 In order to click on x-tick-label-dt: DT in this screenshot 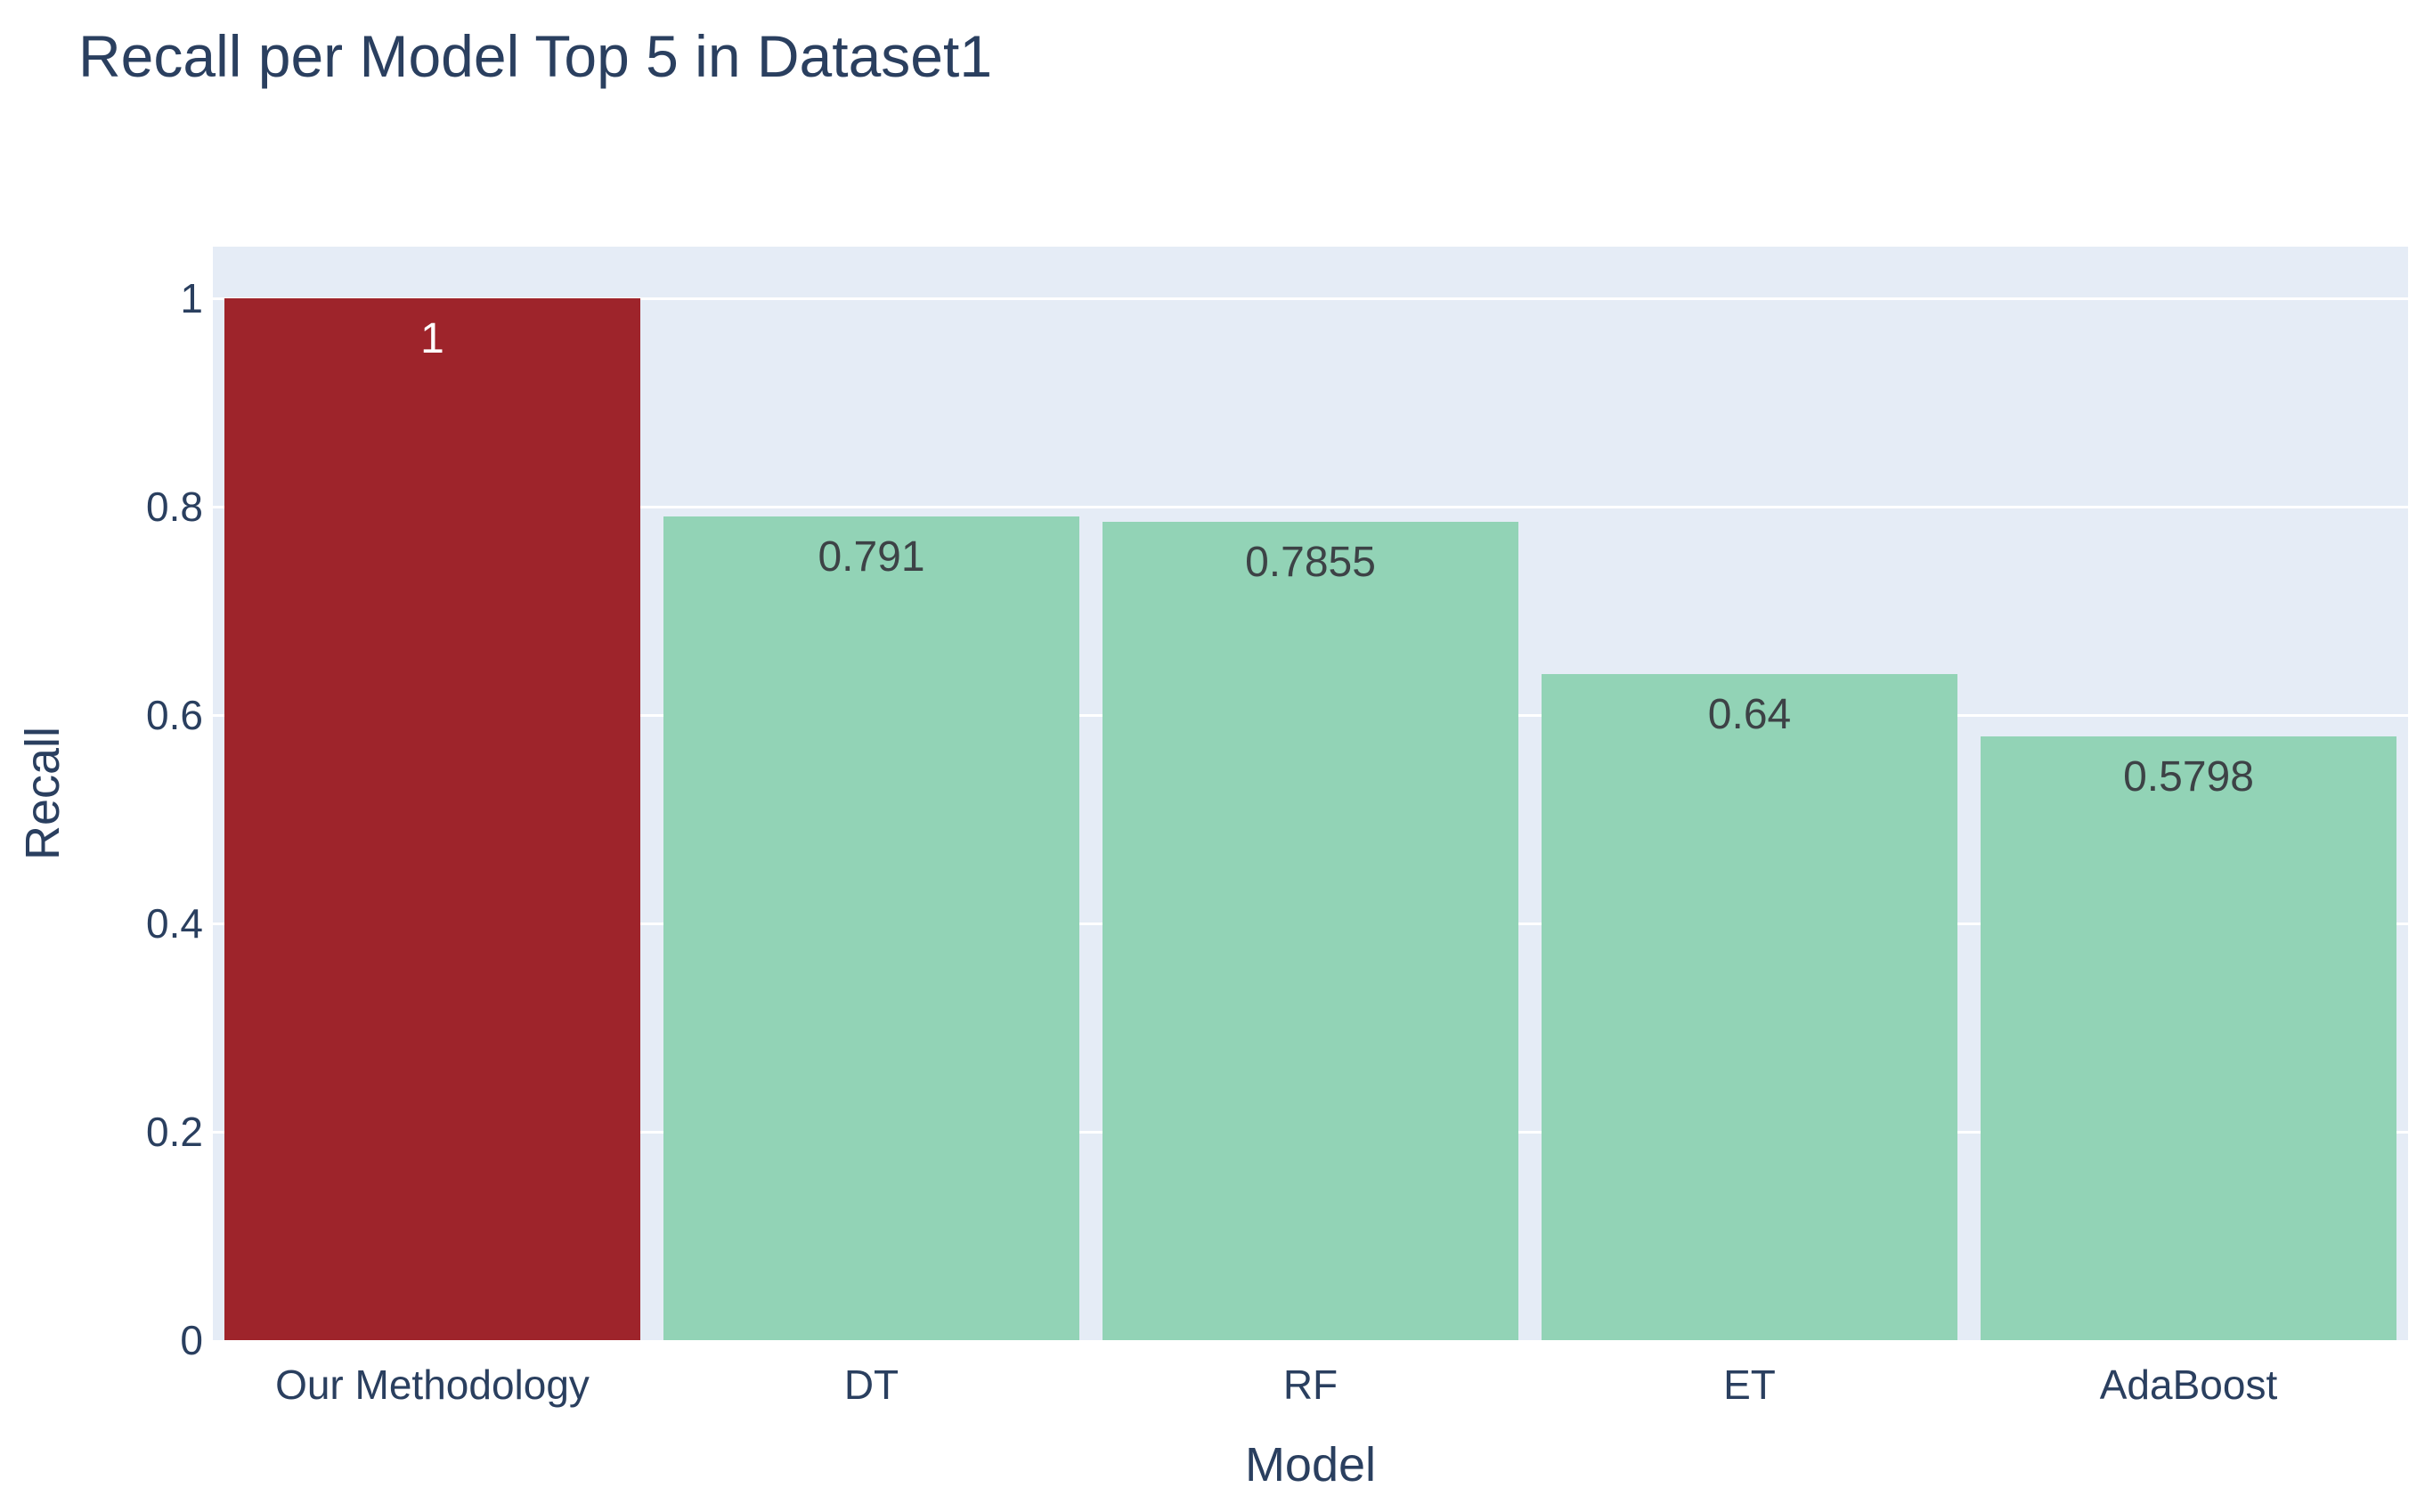, I will do `click(871, 1385)`.